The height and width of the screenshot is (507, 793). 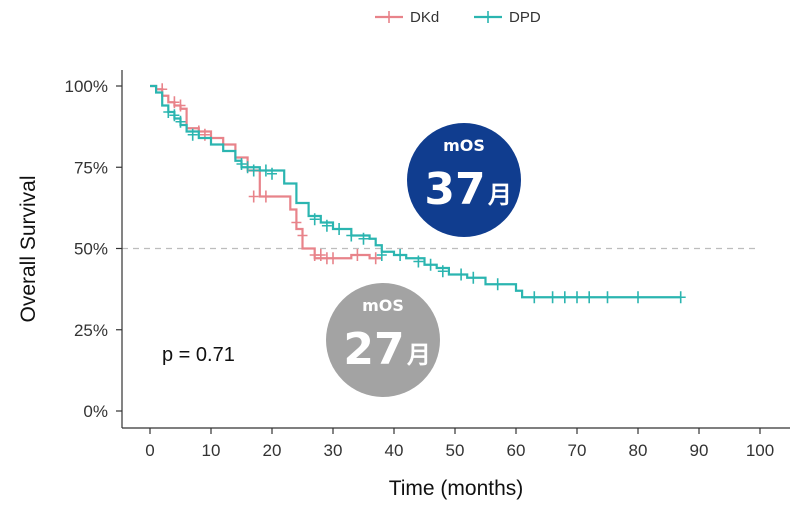 What do you see at coordinates (516, 450) in the screenshot?
I see `x-tick-label: 60` at bounding box center [516, 450].